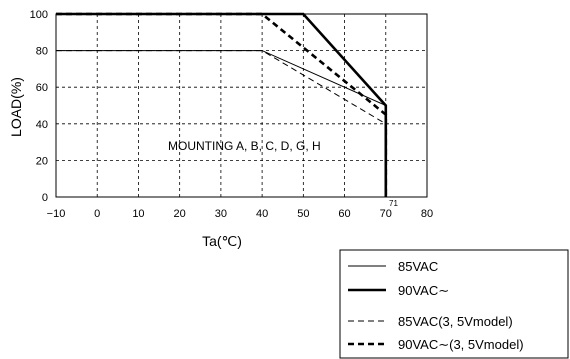  Describe the element at coordinates (262, 214) in the screenshot. I see `x-tick-label: 40` at that location.